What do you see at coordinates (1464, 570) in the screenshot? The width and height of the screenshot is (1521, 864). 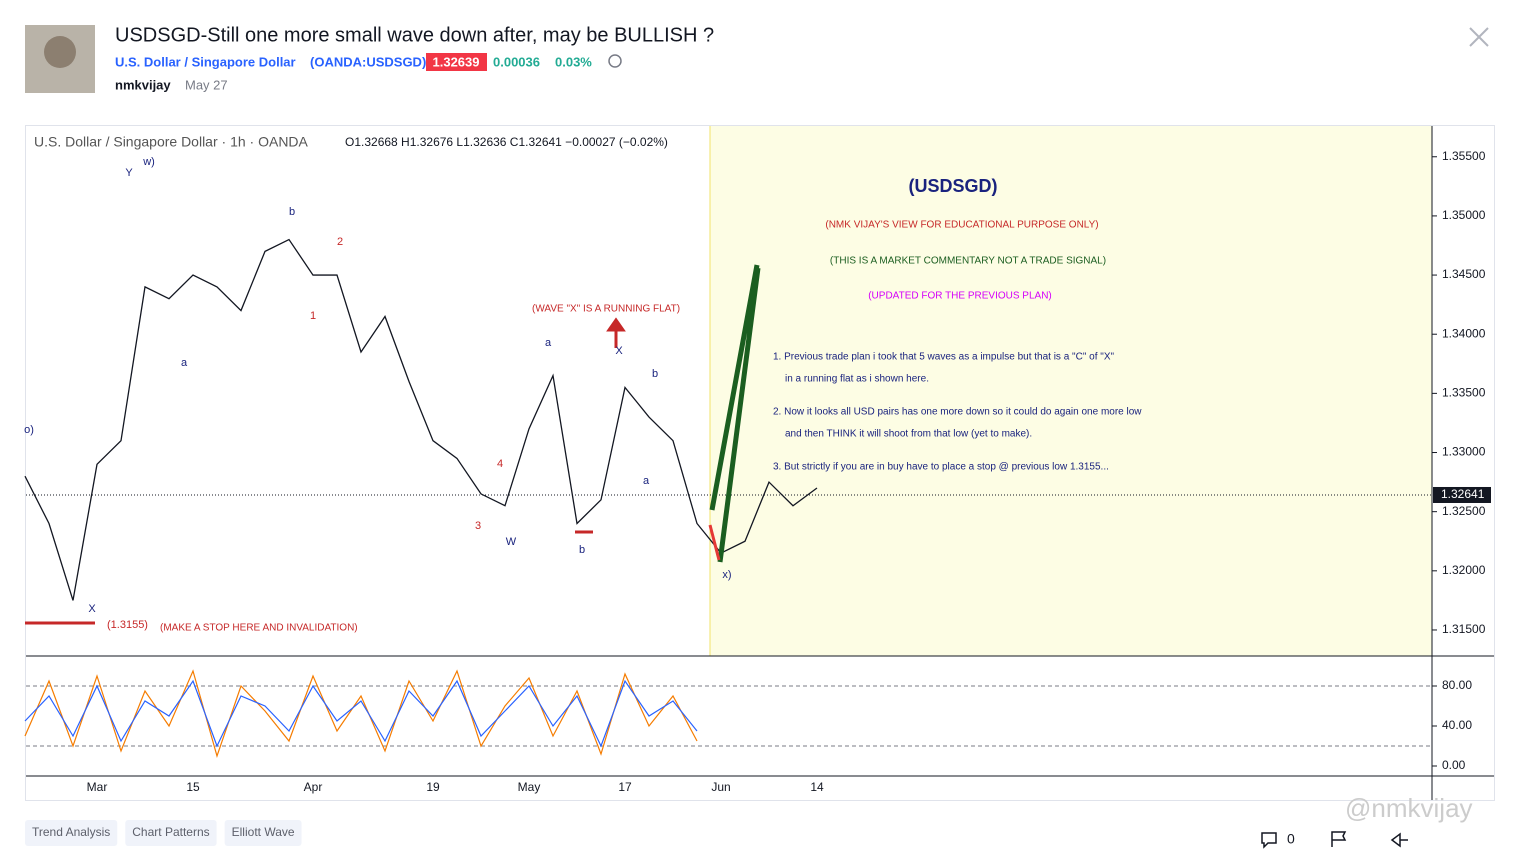 I see `y-tick-label: 1.32000` at bounding box center [1464, 570].